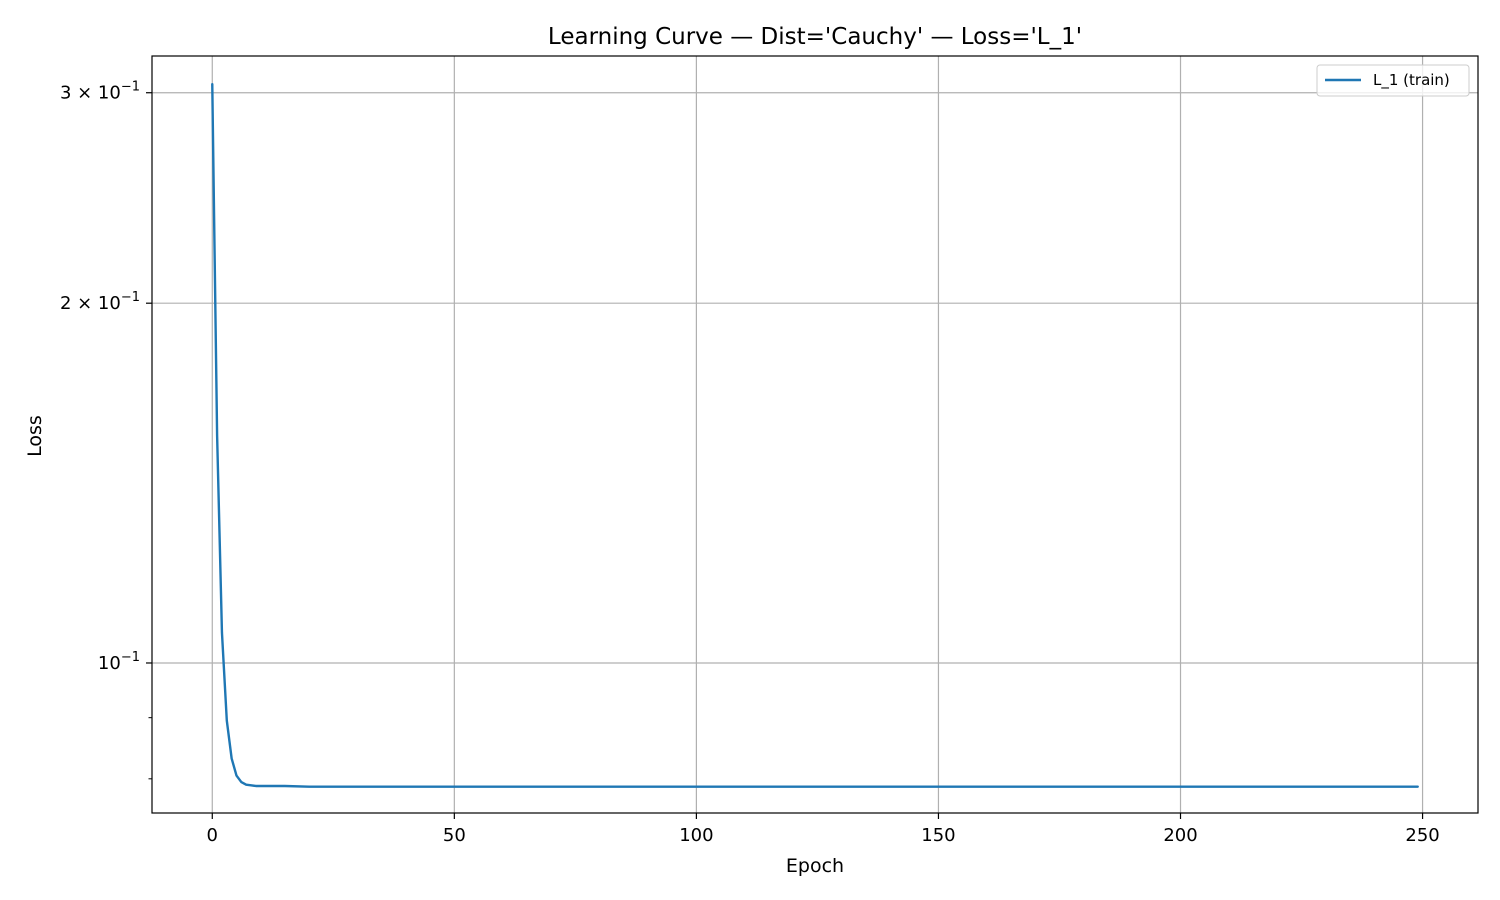  I want to click on x-tick-label: 200, so click(1180, 835).